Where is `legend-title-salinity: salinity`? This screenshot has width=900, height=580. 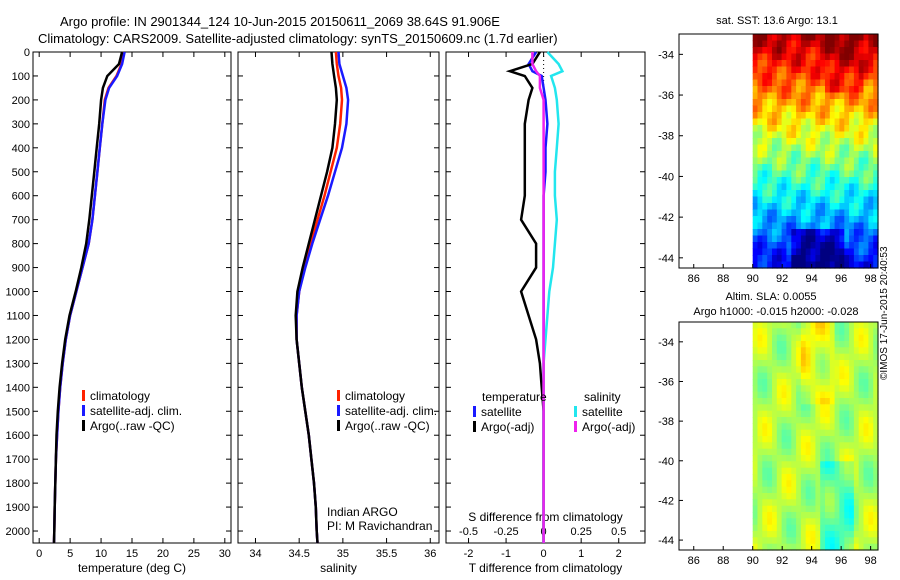 legend-title-salinity: salinity is located at coordinates (602, 397).